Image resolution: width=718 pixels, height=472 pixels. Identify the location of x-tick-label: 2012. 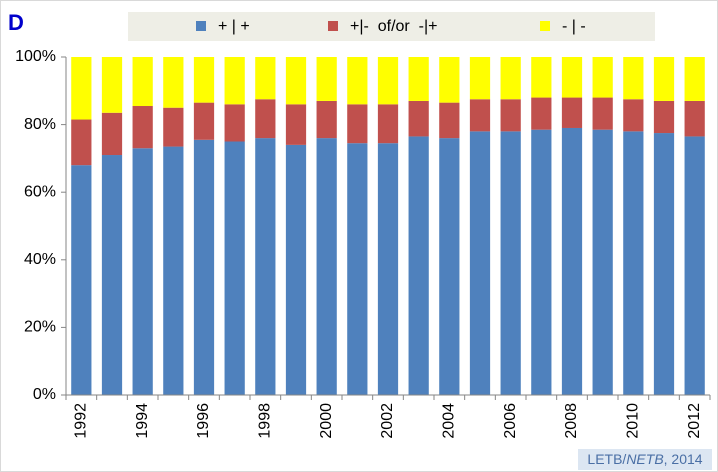
(694, 421).